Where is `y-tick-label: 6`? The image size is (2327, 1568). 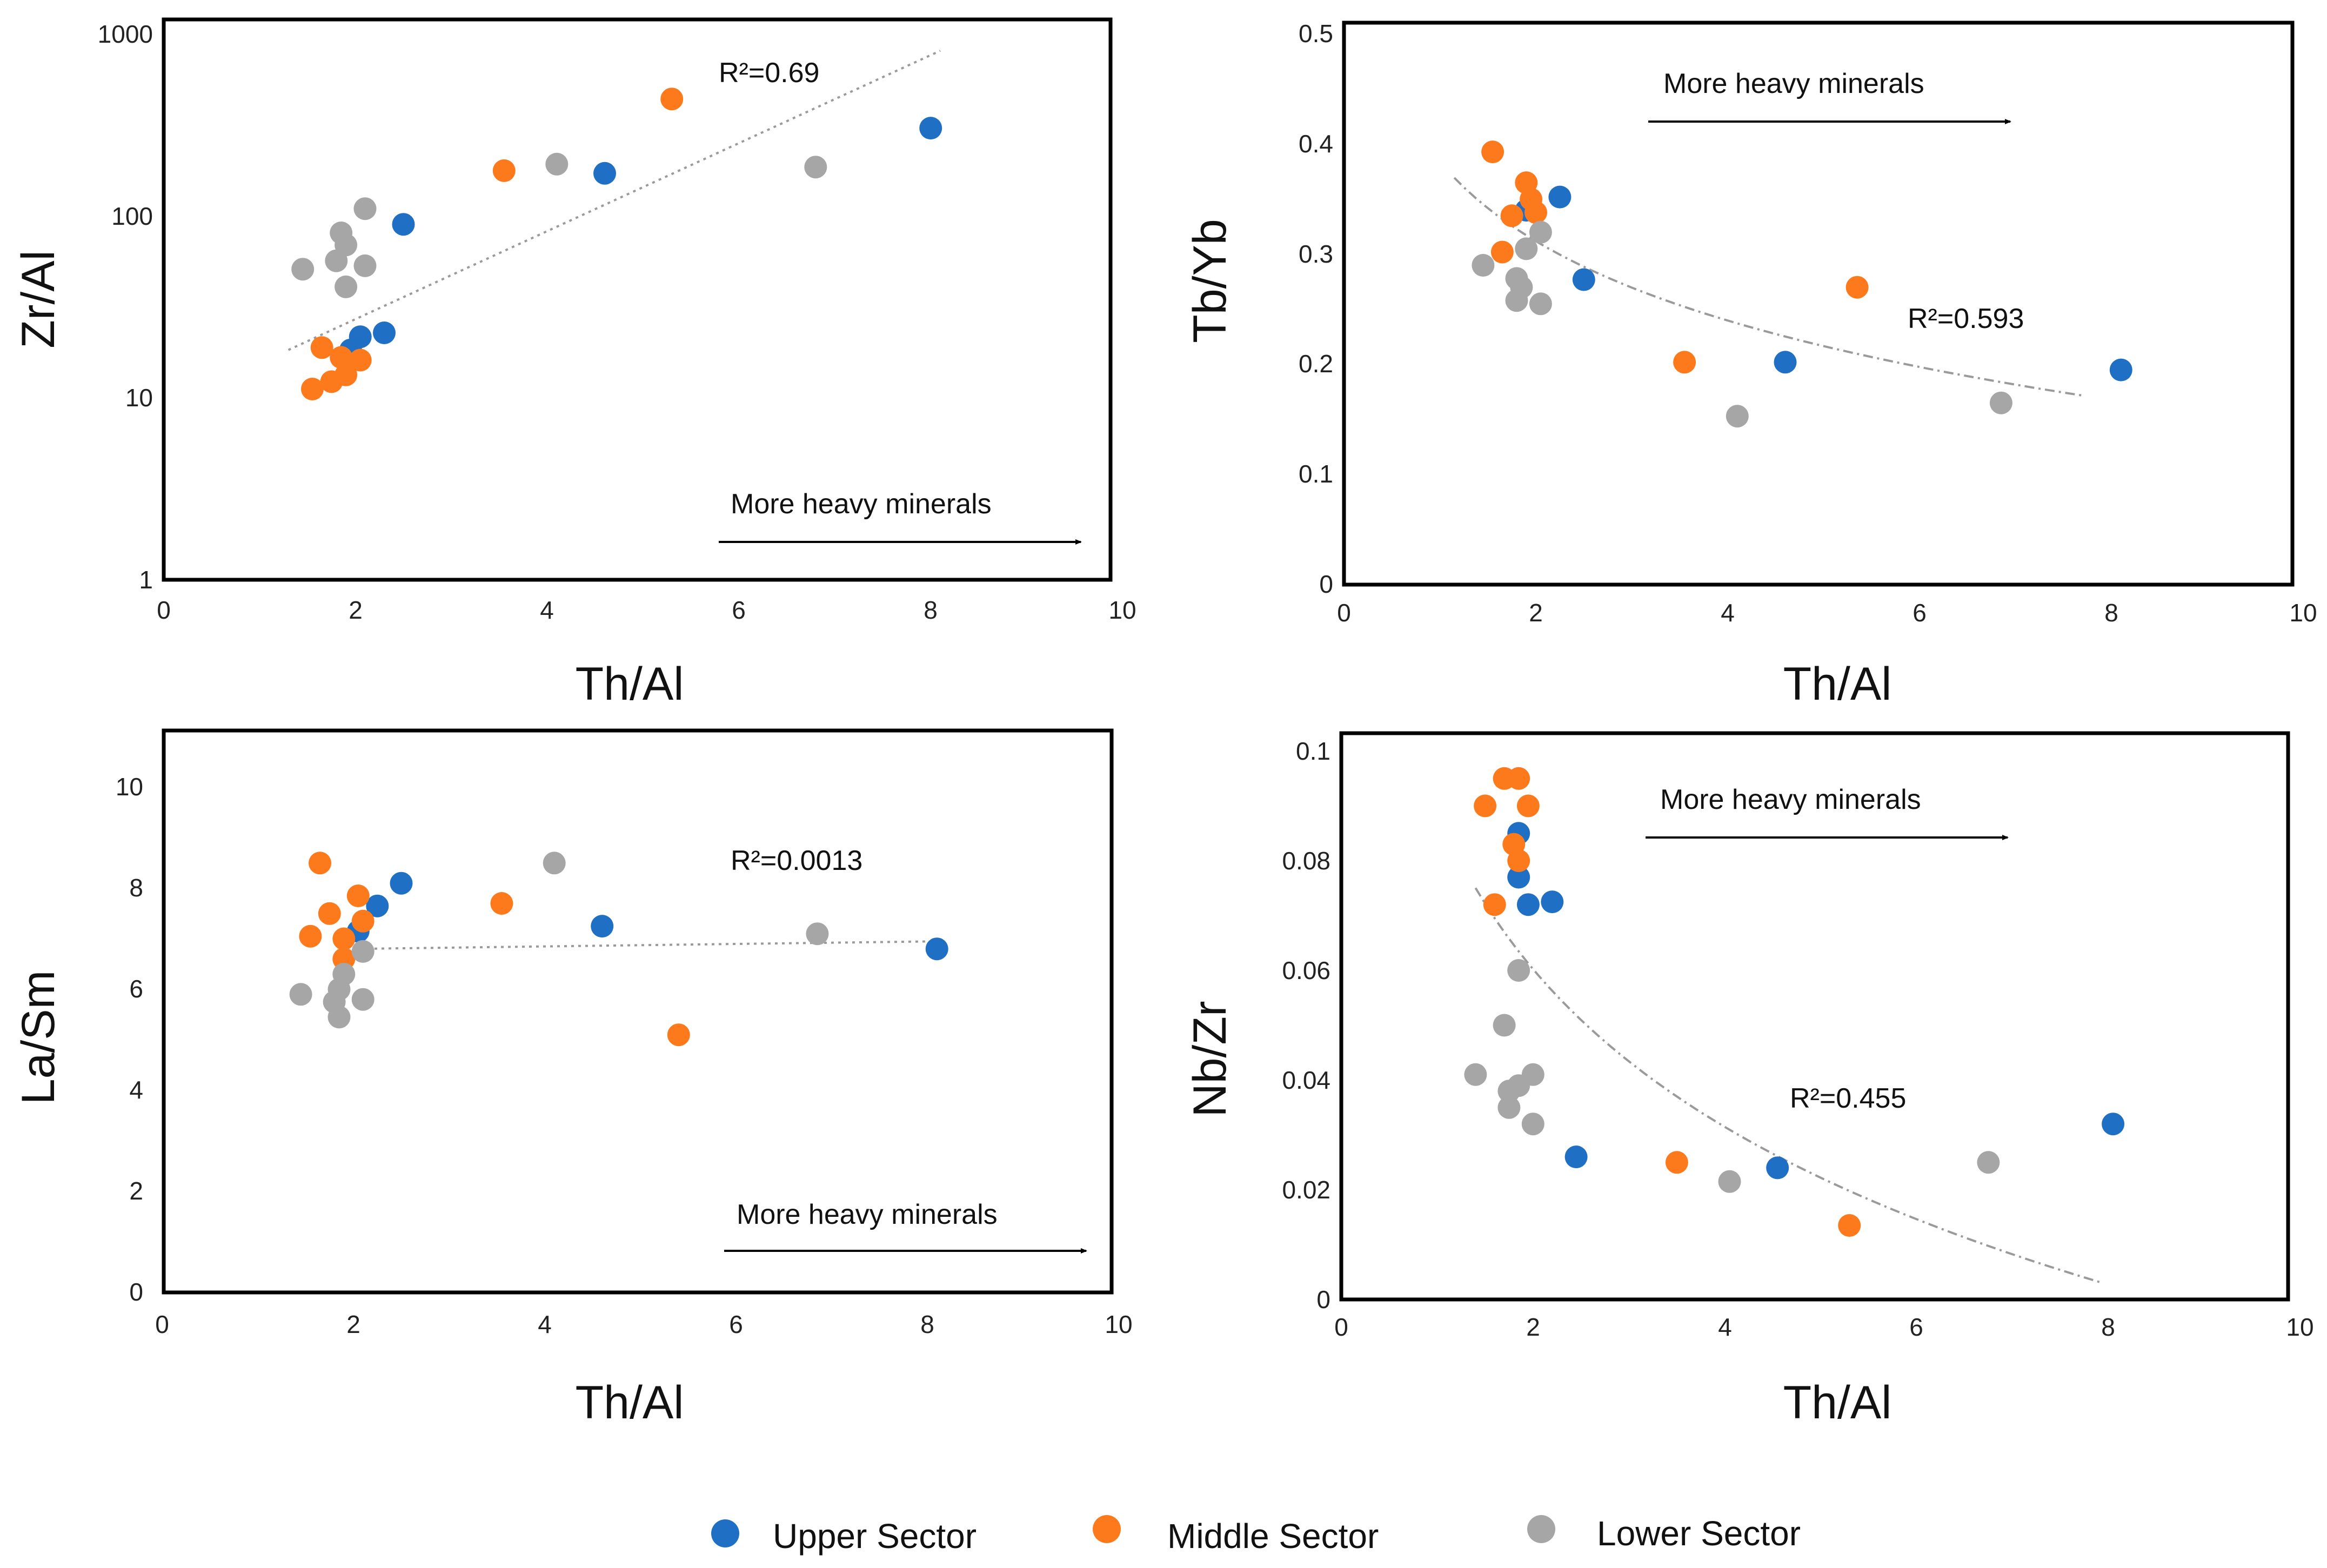 y-tick-label: 6 is located at coordinates (136, 989).